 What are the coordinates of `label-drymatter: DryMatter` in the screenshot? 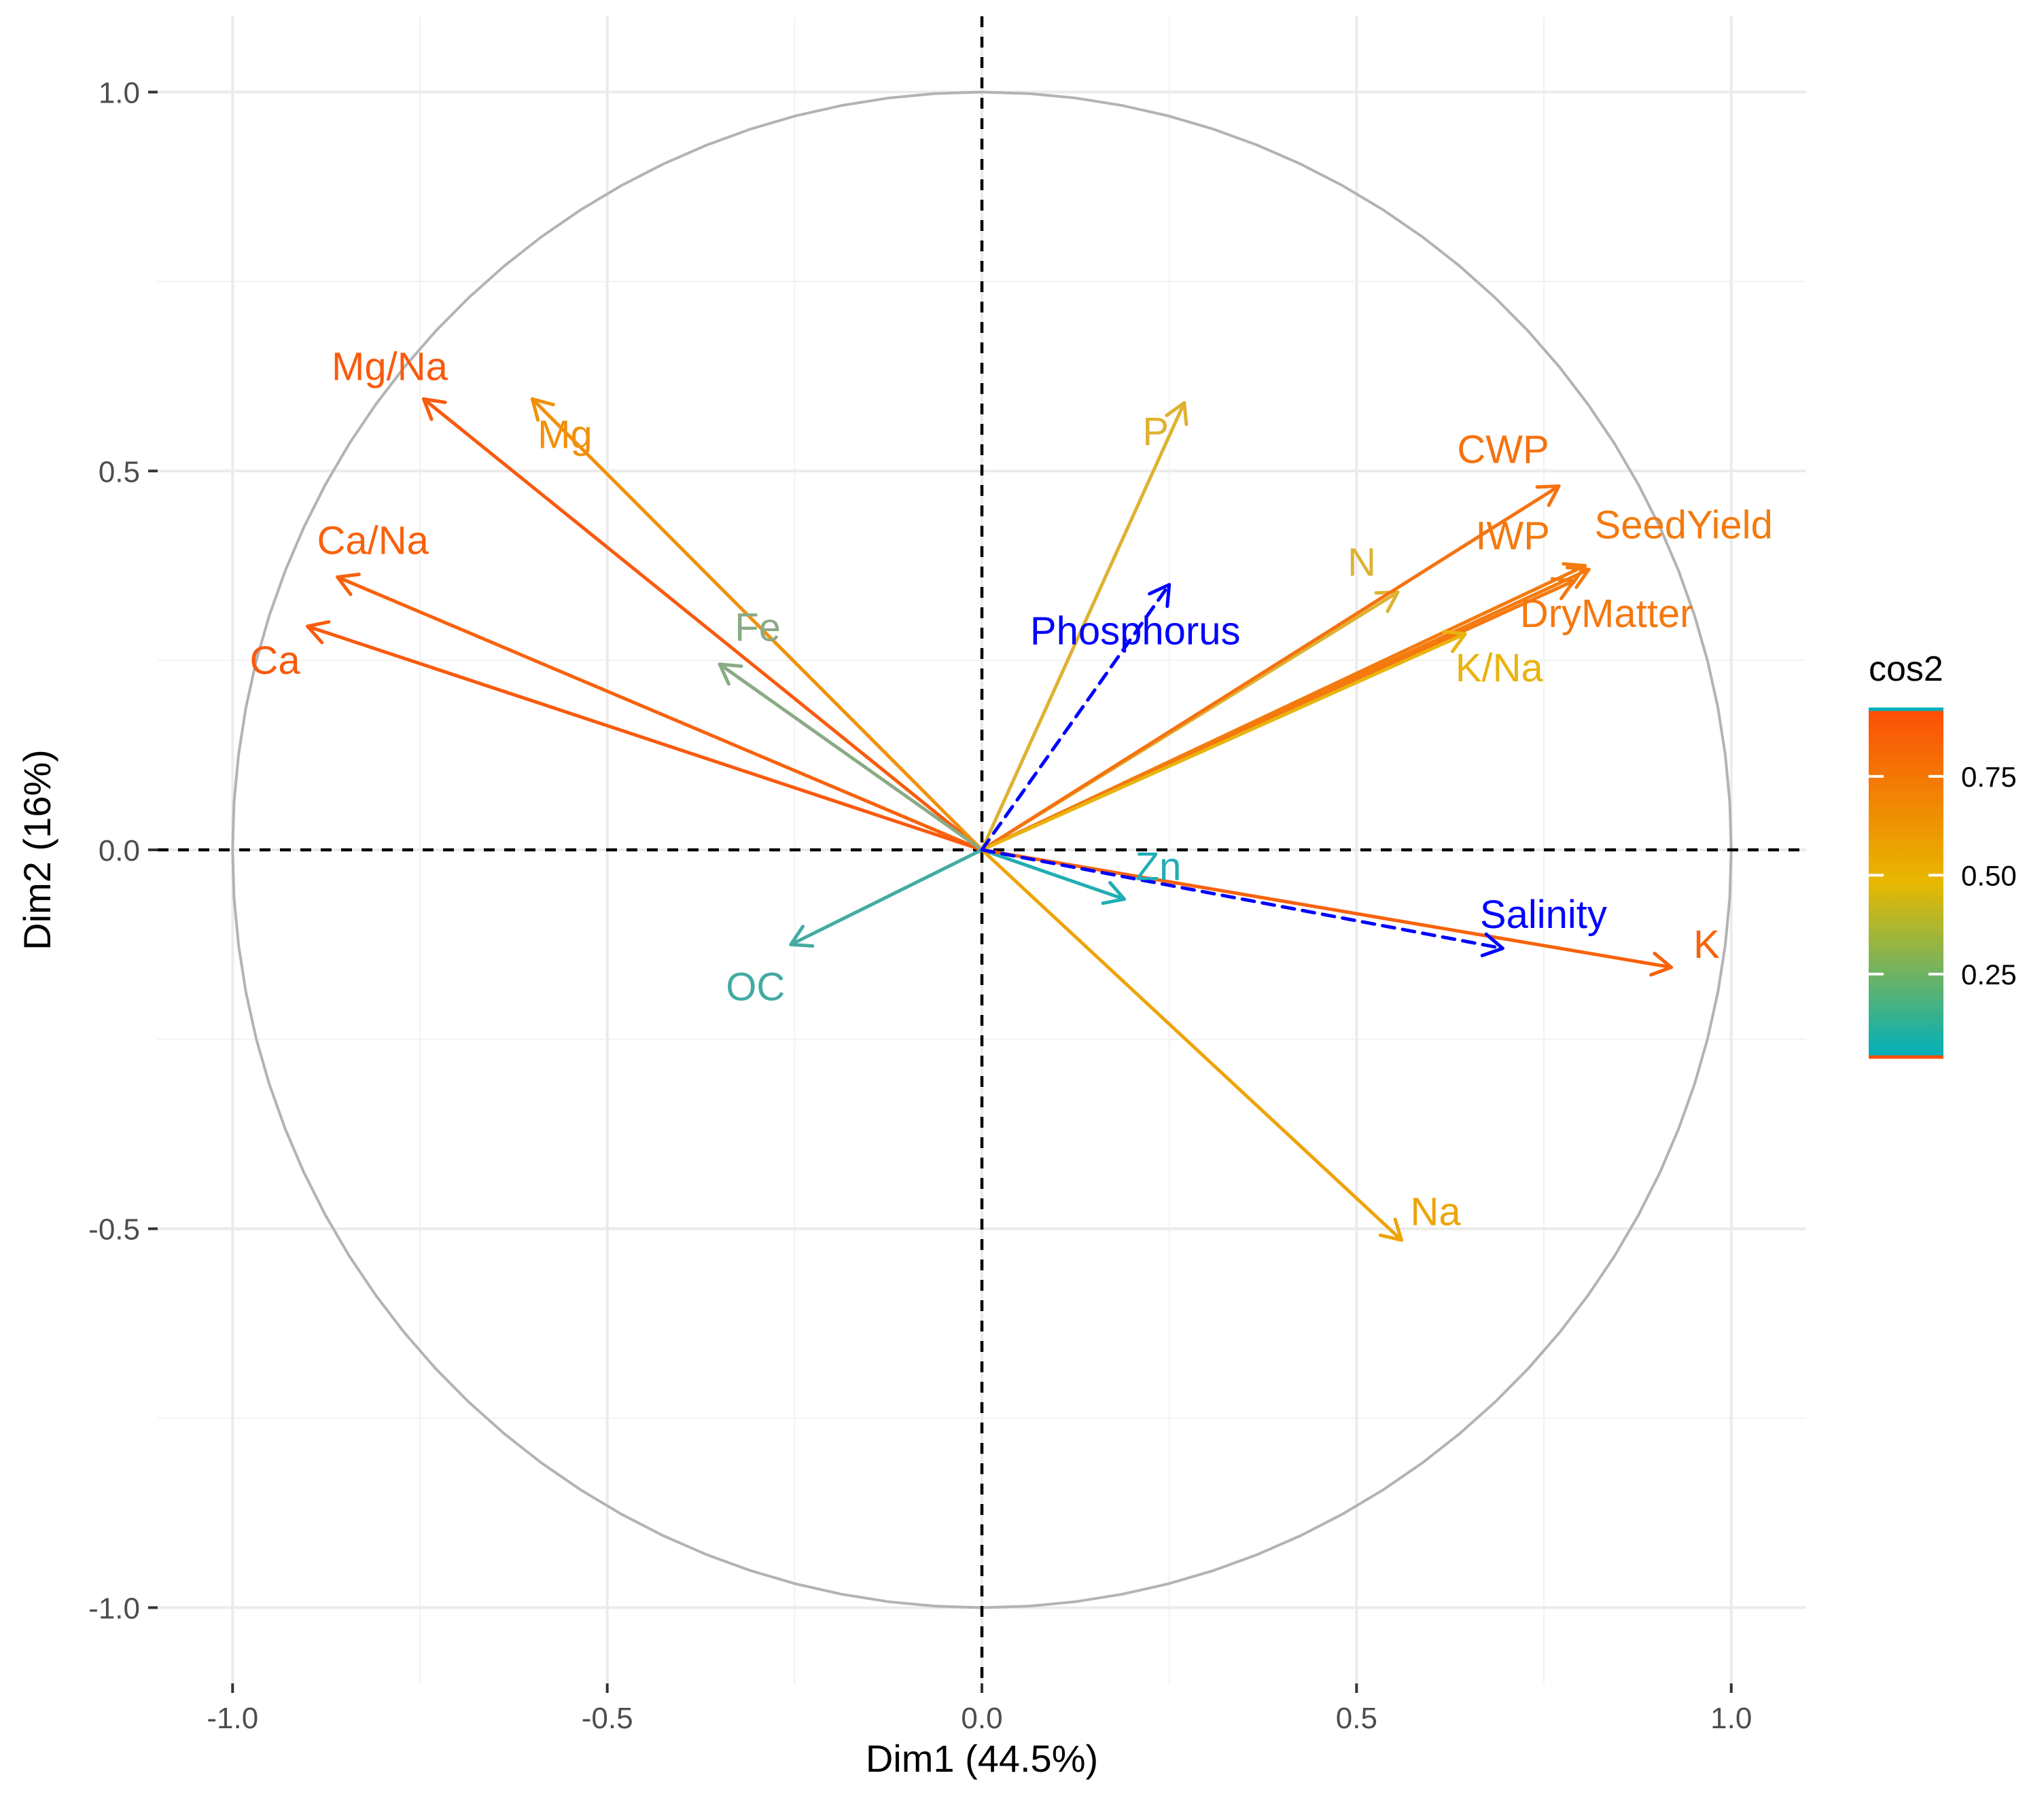 It's located at (1606, 614).